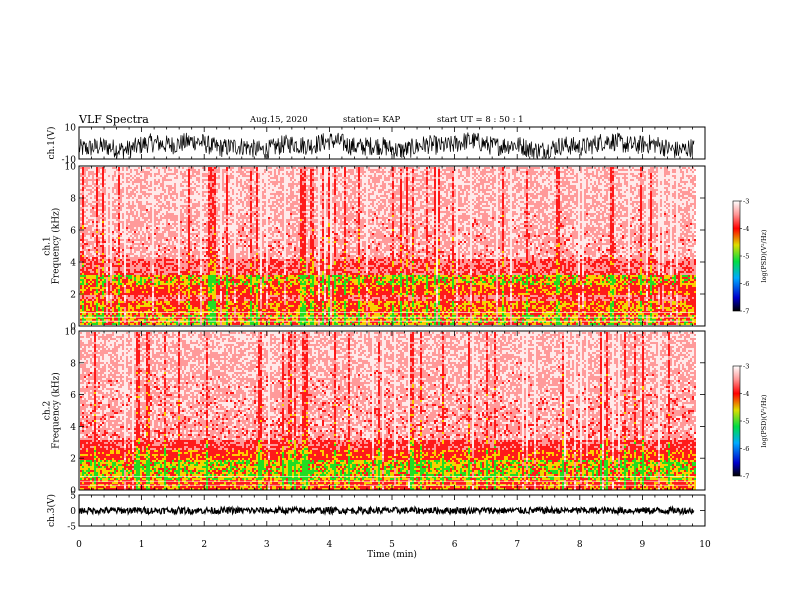 Image resolution: width=792 pixels, height=612 pixels. What do you see at coordinates (79, 545) in the screenshot?
I see `x-tick-label: 0` at bounding box center [79, 545].